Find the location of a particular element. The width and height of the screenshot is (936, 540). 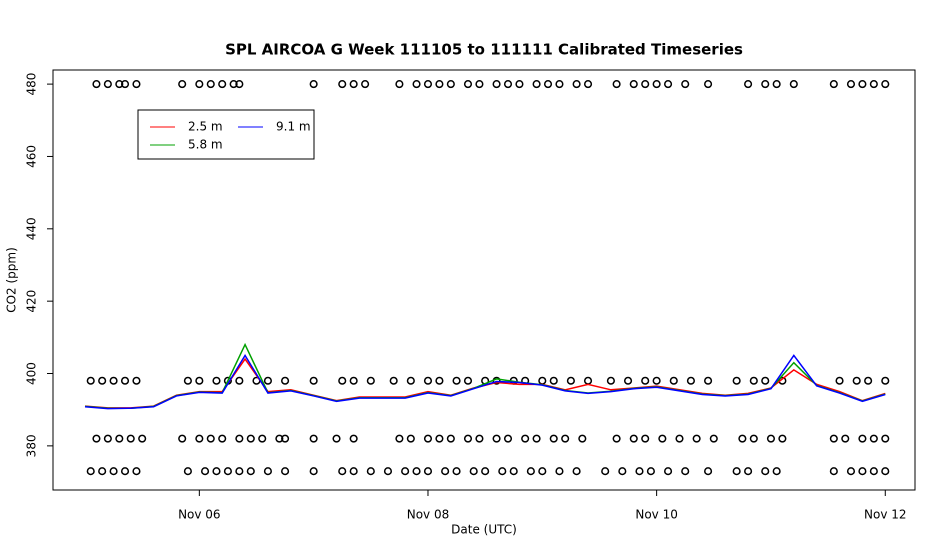

legend-label: 2.5 m is located at coordinates (205, 127).